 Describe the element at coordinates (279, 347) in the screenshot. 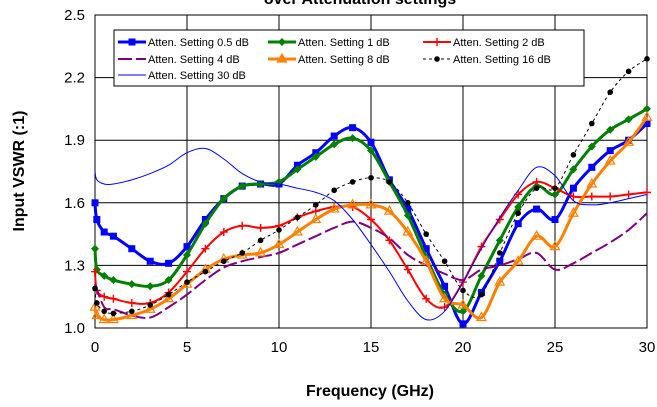

I see `x-tick-label: 10` at that location.